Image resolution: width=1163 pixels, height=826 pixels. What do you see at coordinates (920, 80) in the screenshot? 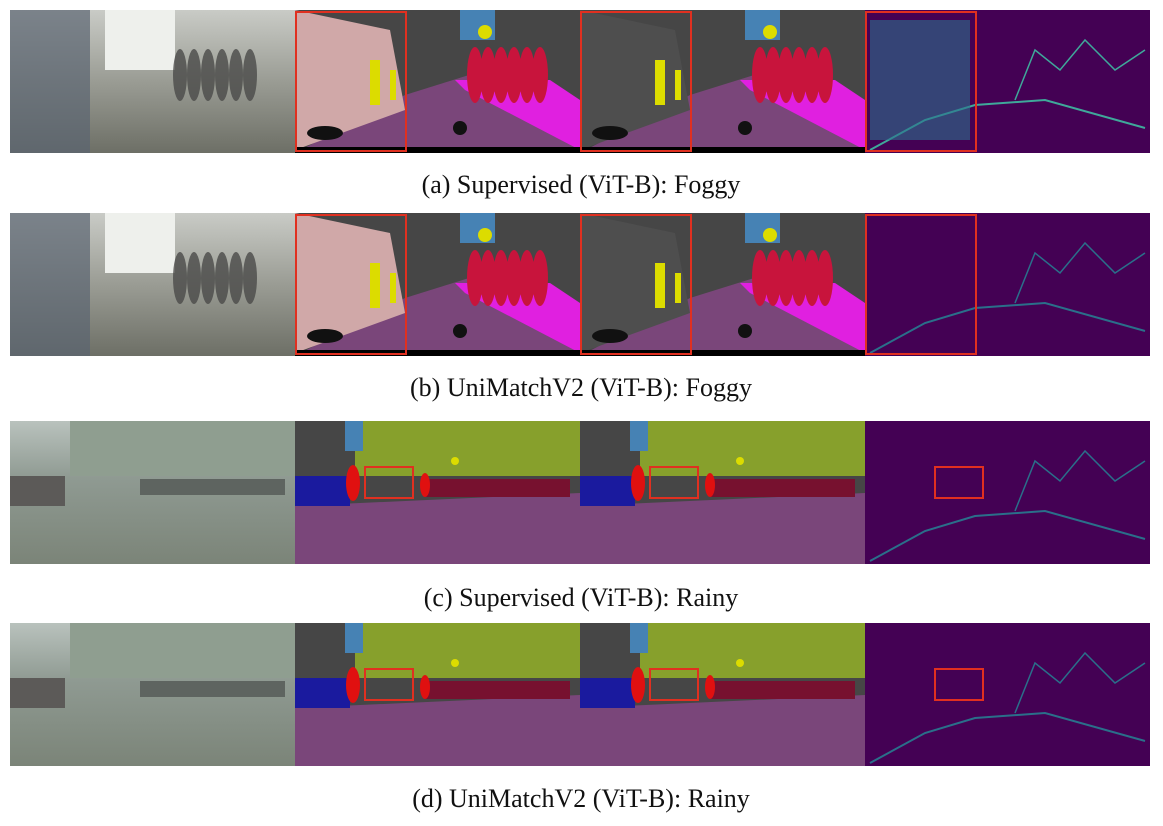
I see `error-blob` at bounding box center [920, 80].